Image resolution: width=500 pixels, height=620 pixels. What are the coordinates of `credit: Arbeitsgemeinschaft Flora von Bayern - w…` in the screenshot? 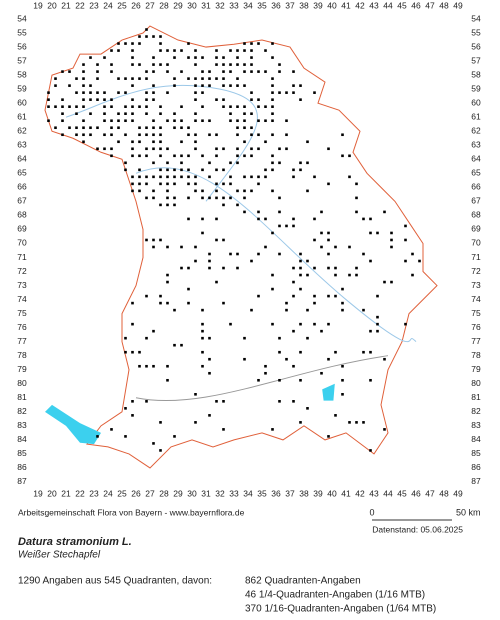 It's located at (131, 512).